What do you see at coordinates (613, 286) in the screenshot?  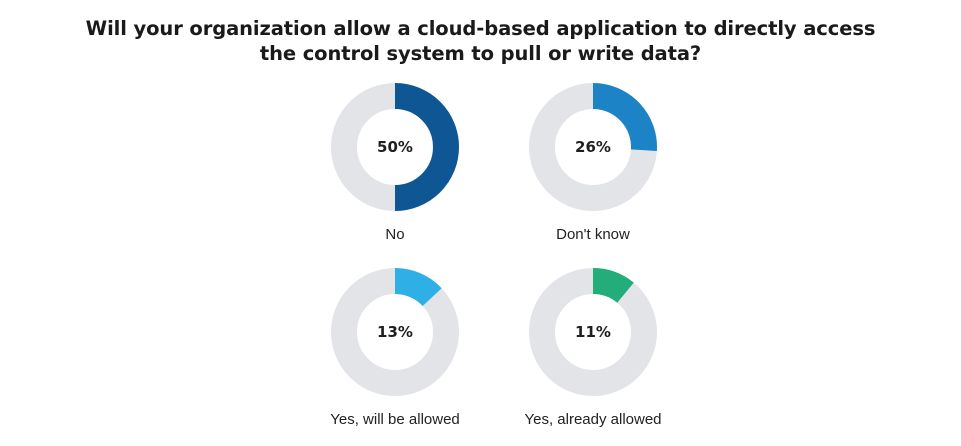 I see `donut-slice-yes-already-allowed` at bounding box center [613, 286].